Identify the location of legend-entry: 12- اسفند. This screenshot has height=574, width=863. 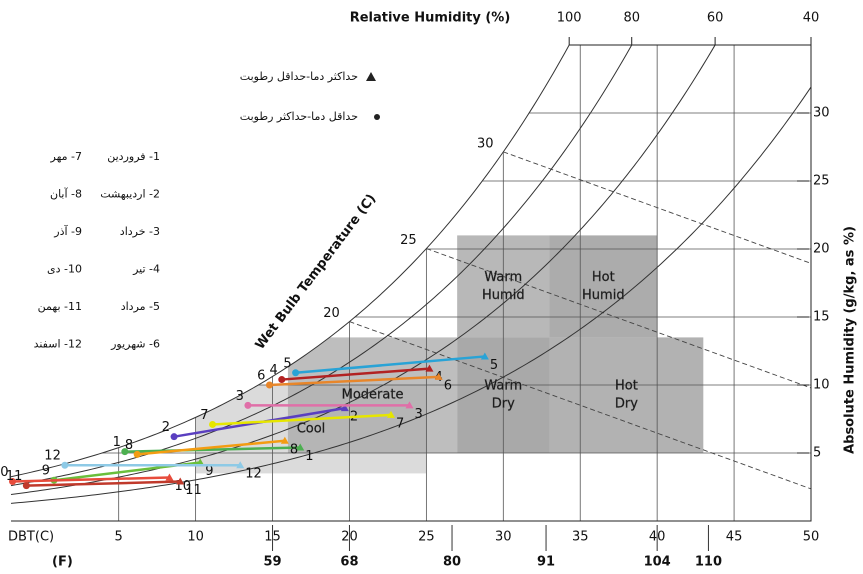
(58, 344).